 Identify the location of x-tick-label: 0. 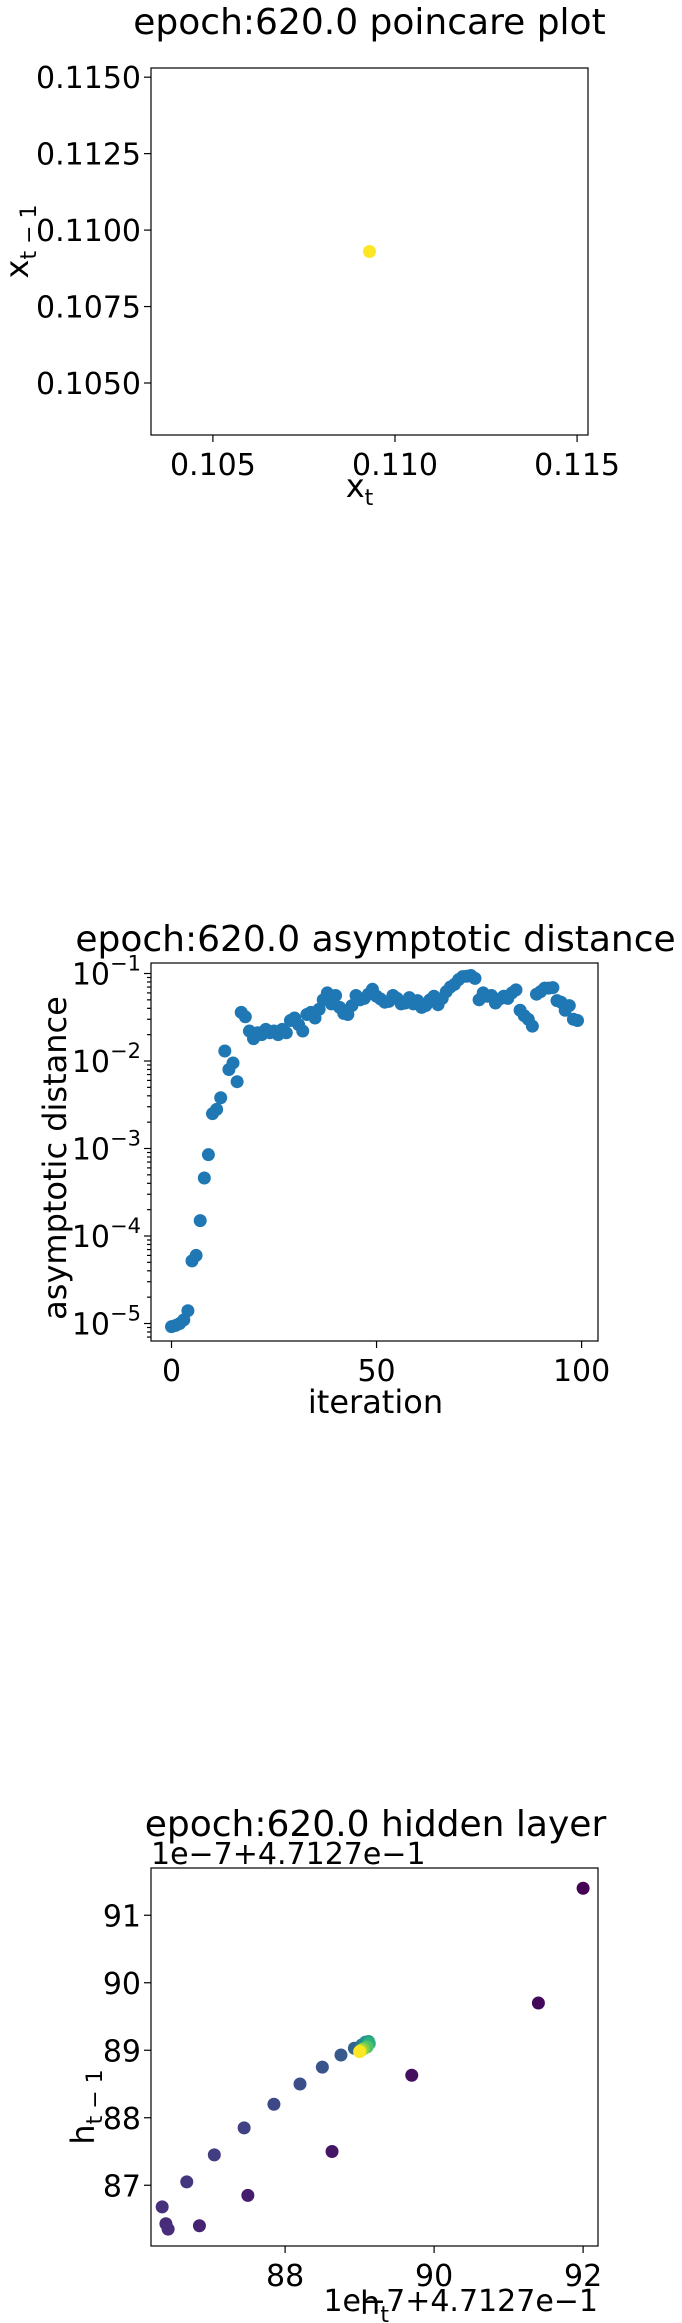
(171, 1371).